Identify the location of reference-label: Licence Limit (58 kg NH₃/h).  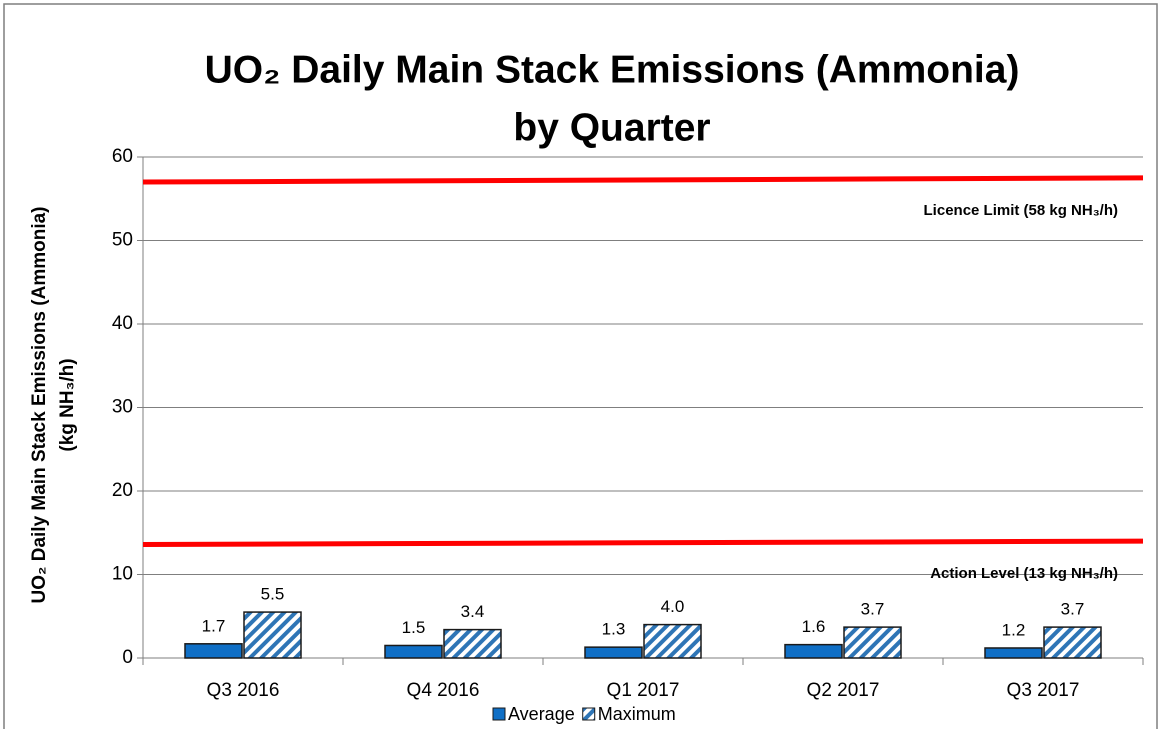
(1021, 210).